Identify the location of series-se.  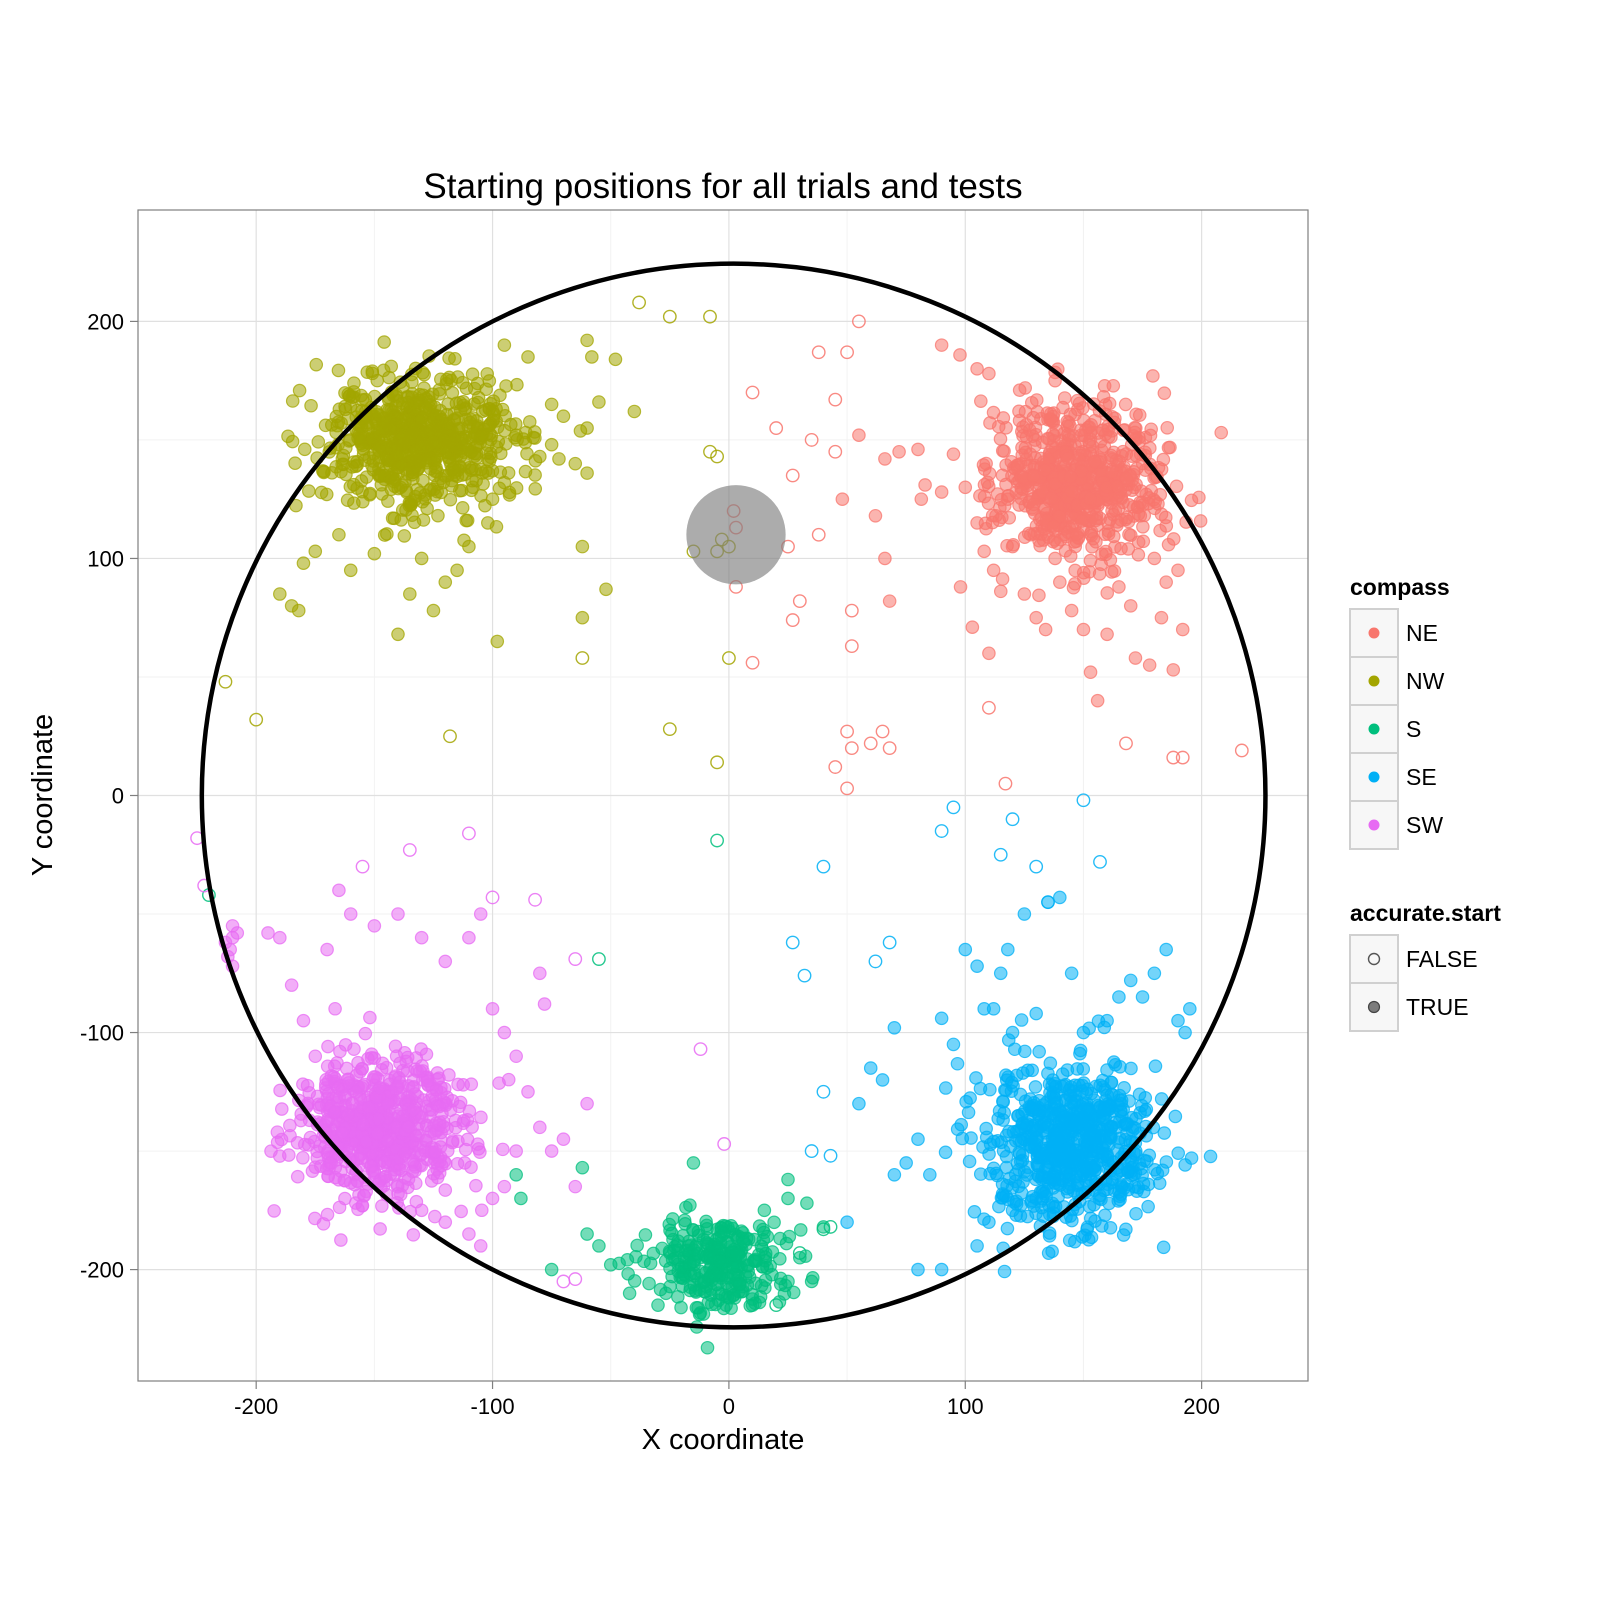
(1001, 1036).